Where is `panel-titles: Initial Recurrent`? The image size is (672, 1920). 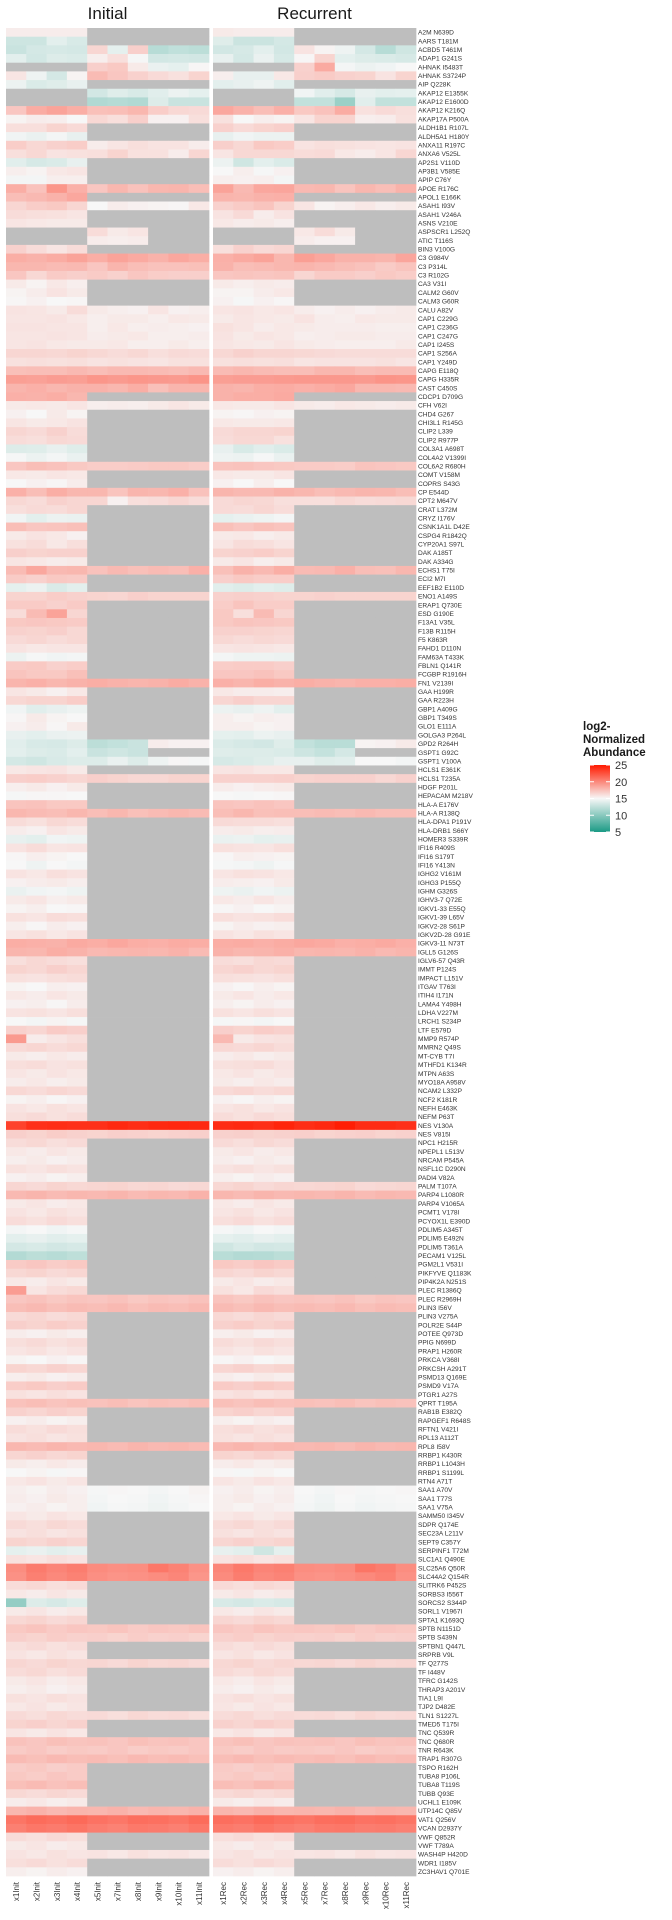
panel-titles: Initial Recurrent is located at coordinates (220, 13).